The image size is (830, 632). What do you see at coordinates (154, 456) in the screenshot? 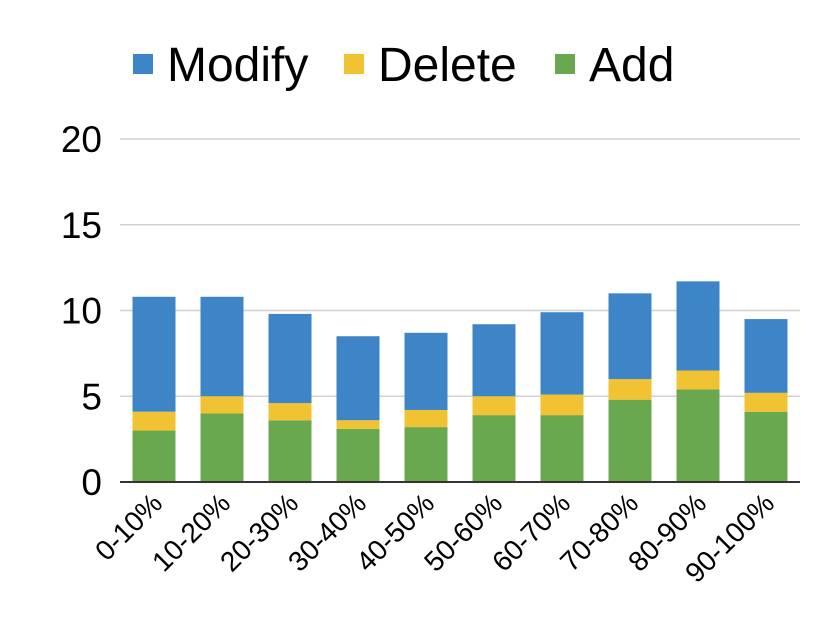
I see `bar-add-0-10%` at bounding box center [154, 456].